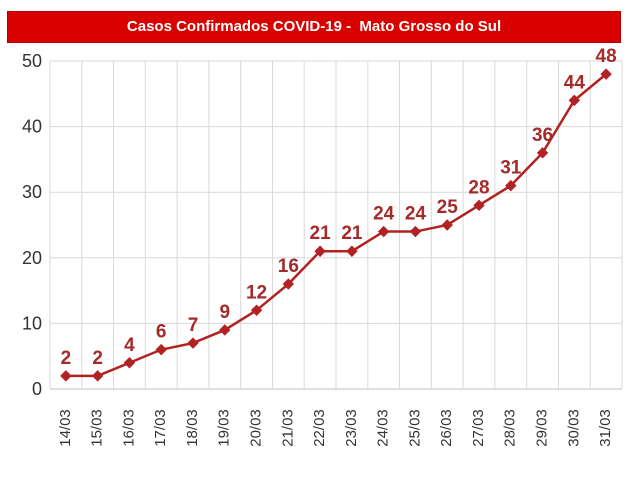 The image size is (640, 480). I want to click on x-tick-label: 28/03, so click(510, 428).